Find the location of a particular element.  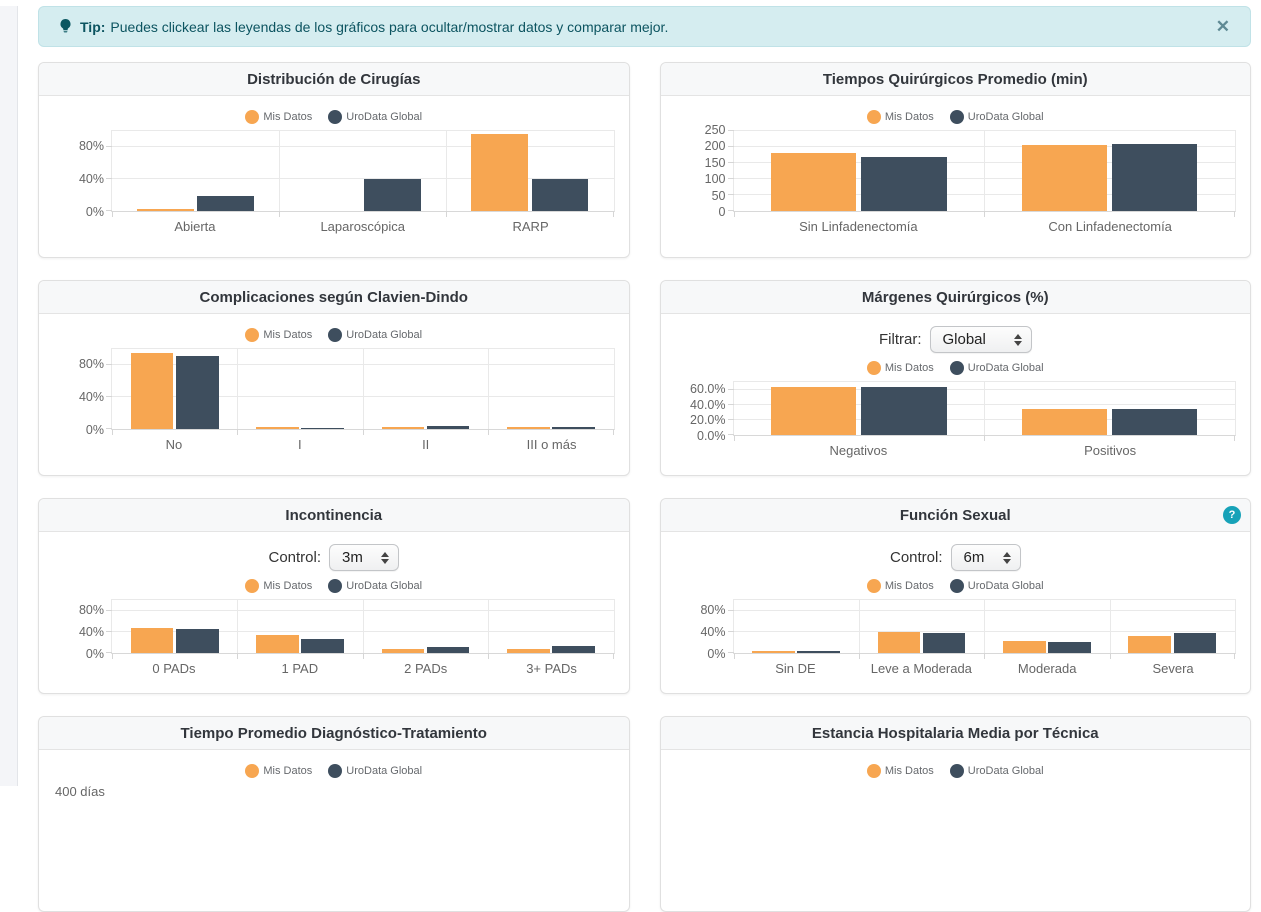

x-category-label: No is located at coordinates (174, 444).